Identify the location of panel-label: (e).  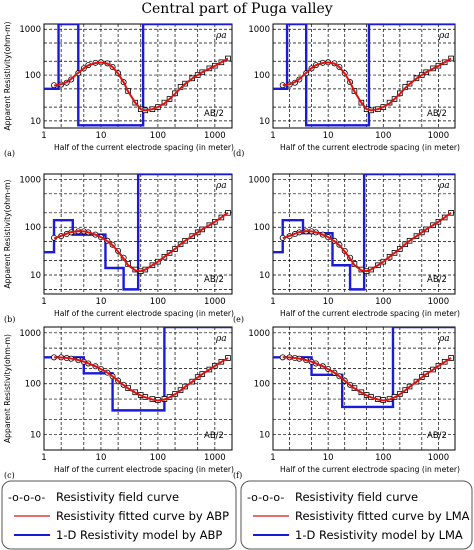
(238, 319).